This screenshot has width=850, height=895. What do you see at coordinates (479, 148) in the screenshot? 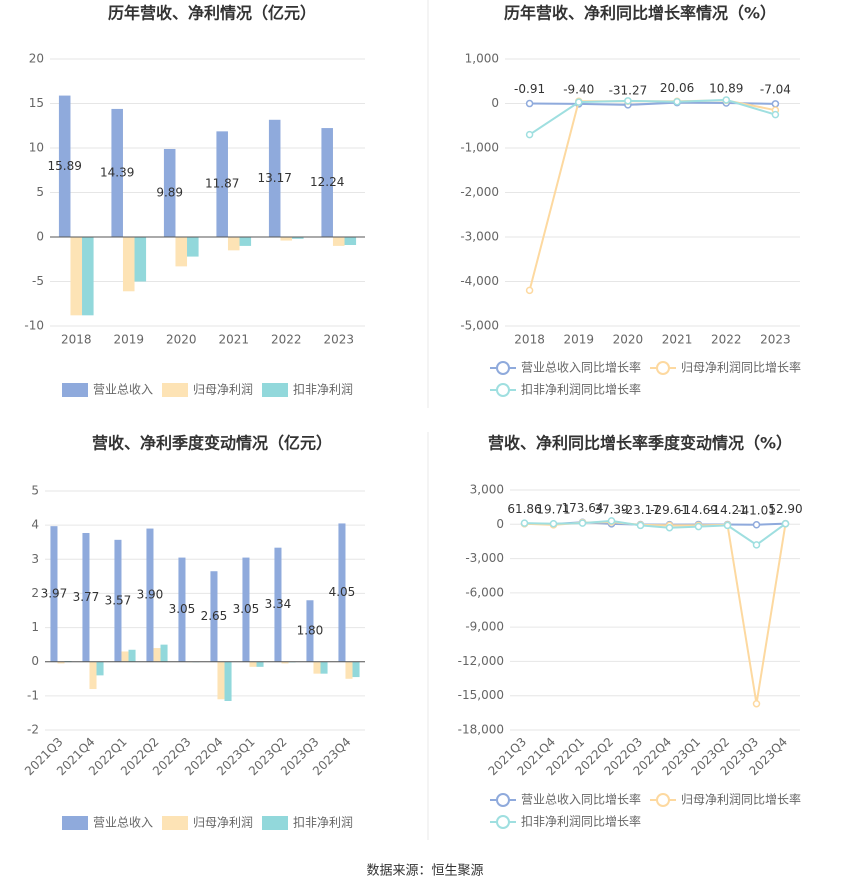
I see `y-tick-label: -1,000` at bounding box center [479, 148].